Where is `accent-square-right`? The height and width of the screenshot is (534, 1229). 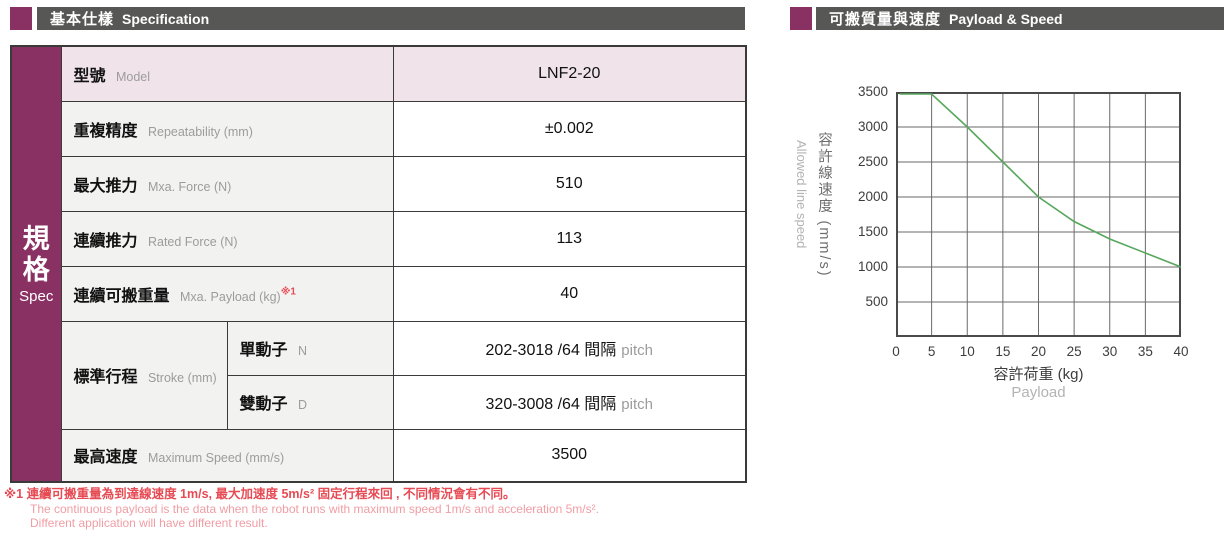
accent-square-right is located at coordinates (801, 18).